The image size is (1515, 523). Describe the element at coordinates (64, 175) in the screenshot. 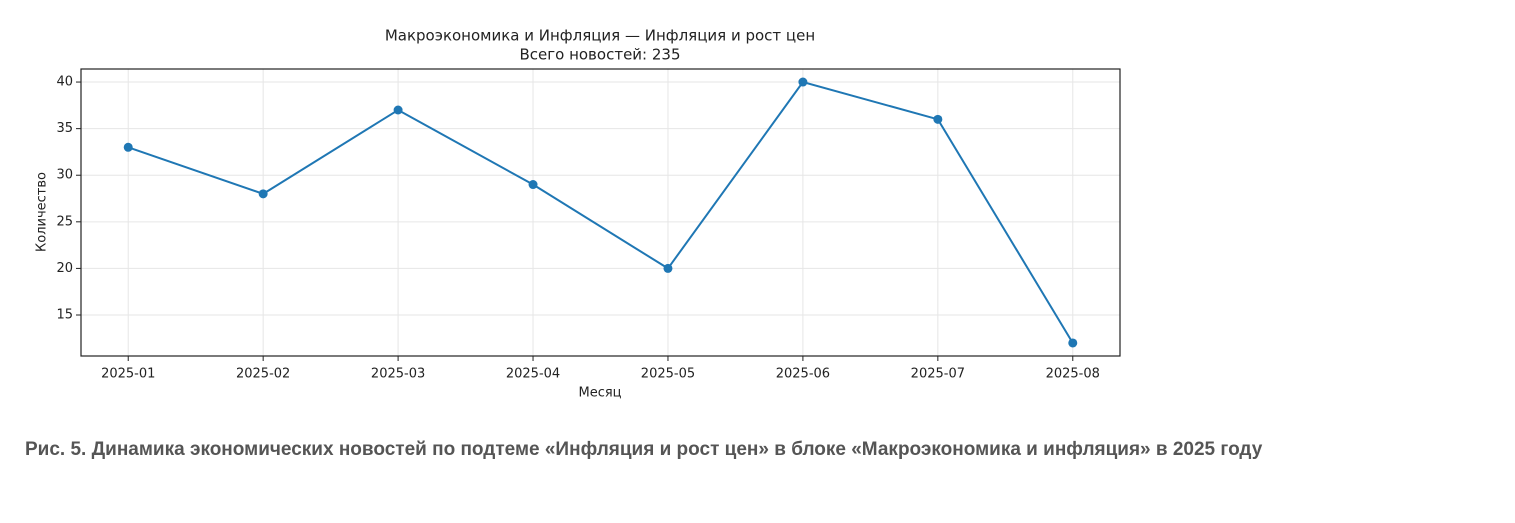

I see `y-tick-label: 30` at that location.